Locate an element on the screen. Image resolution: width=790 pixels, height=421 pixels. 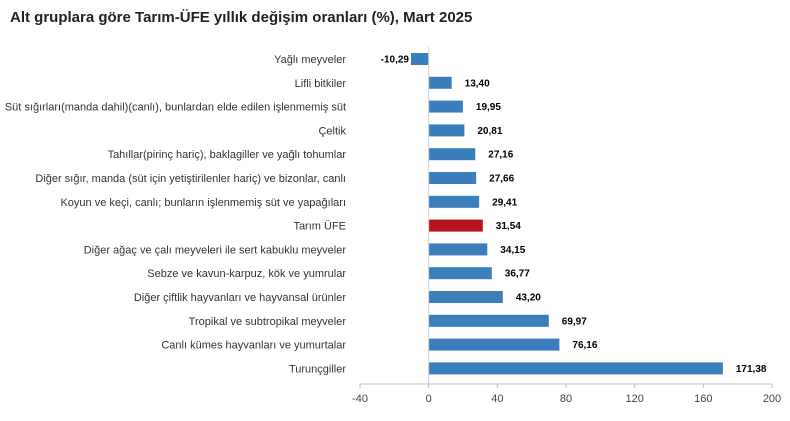
value-label: 13,40 is located at coordinates (477, 83).